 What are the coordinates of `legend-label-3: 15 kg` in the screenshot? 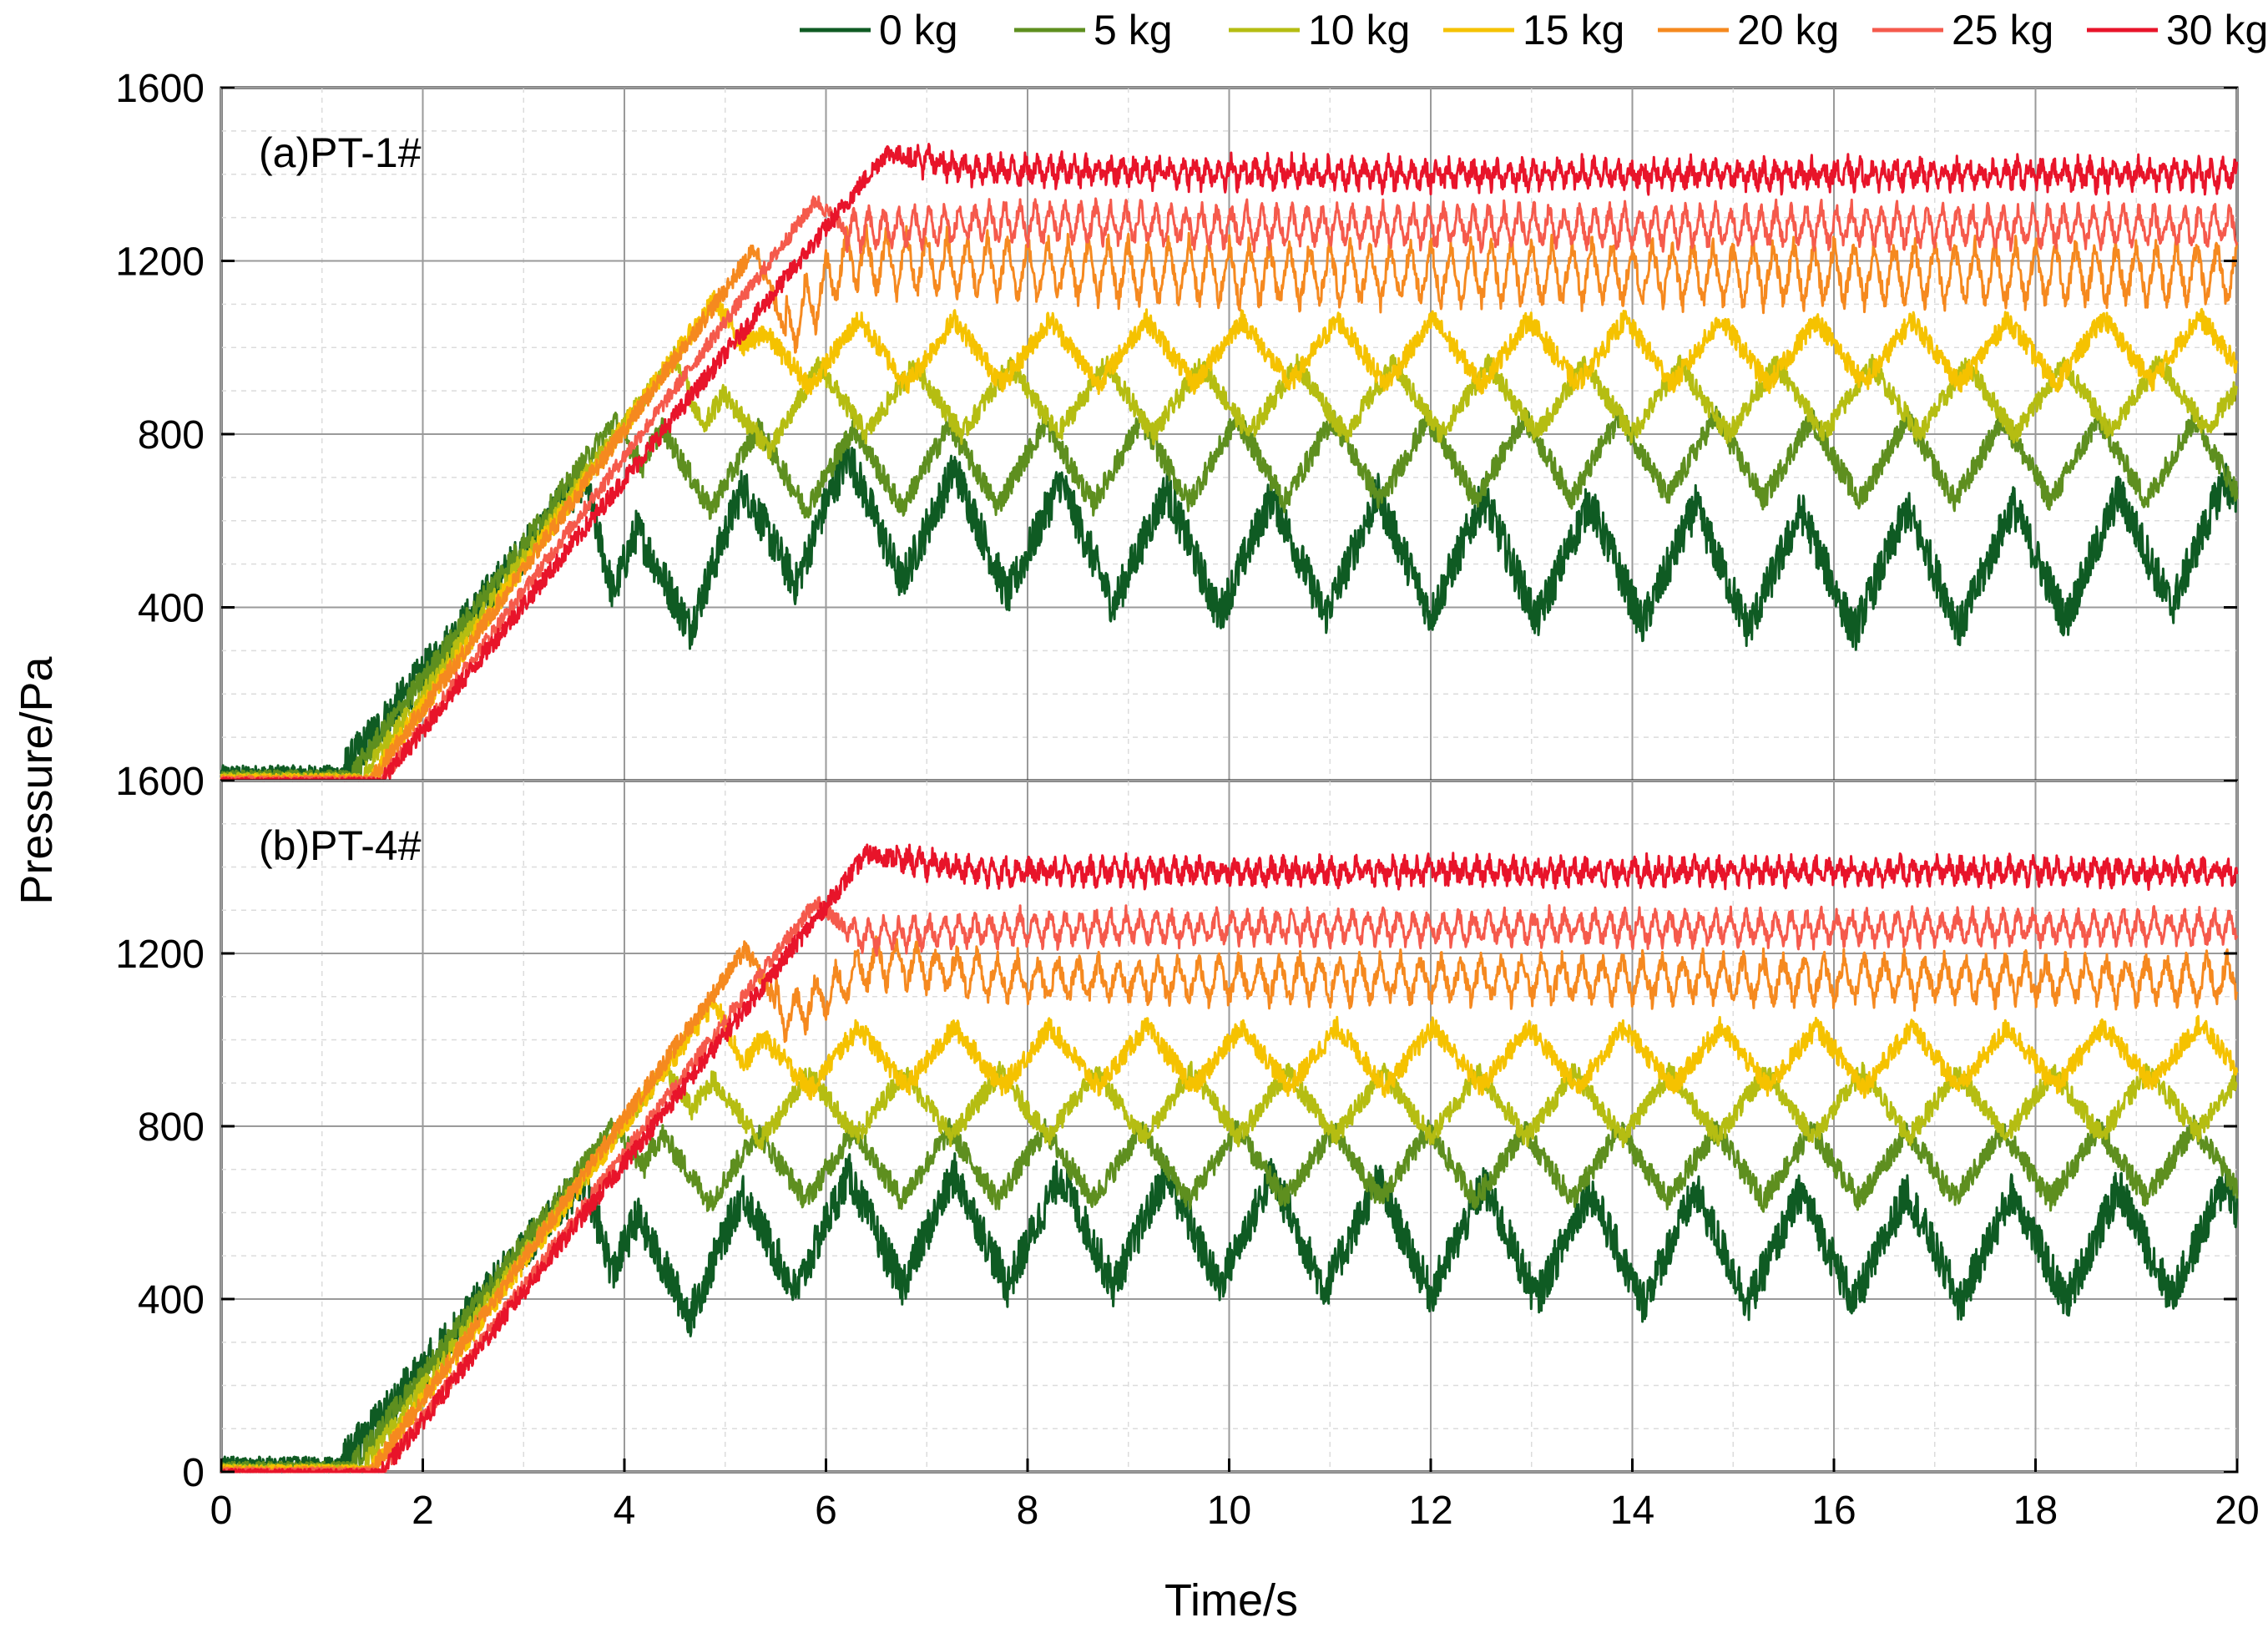 It's located at (1573, 30).